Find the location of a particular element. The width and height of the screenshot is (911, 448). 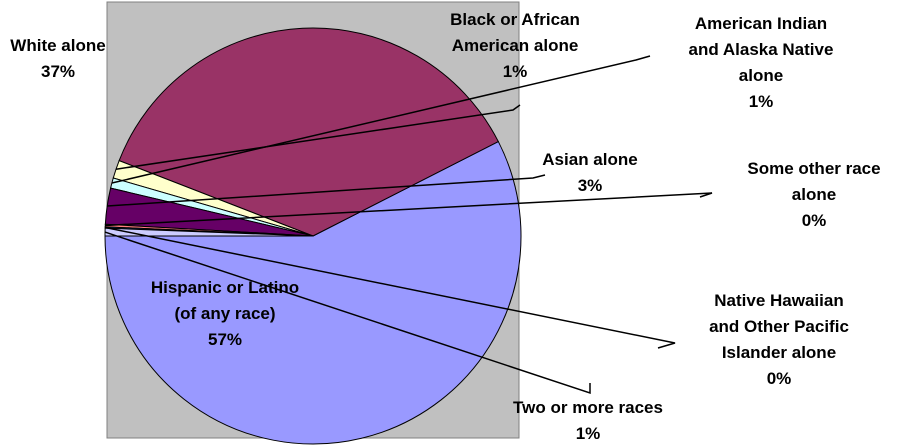

slice-label-line-6-2: Islander alone is located at coordinates (779, 352).